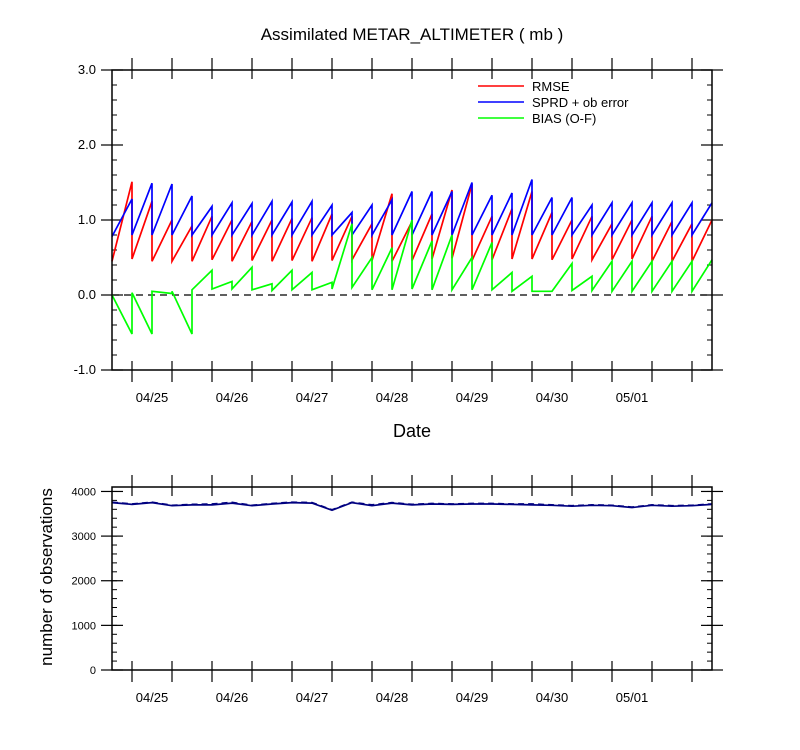  I want to click on legend-rmse-label: RMSE, so click(551, 86).